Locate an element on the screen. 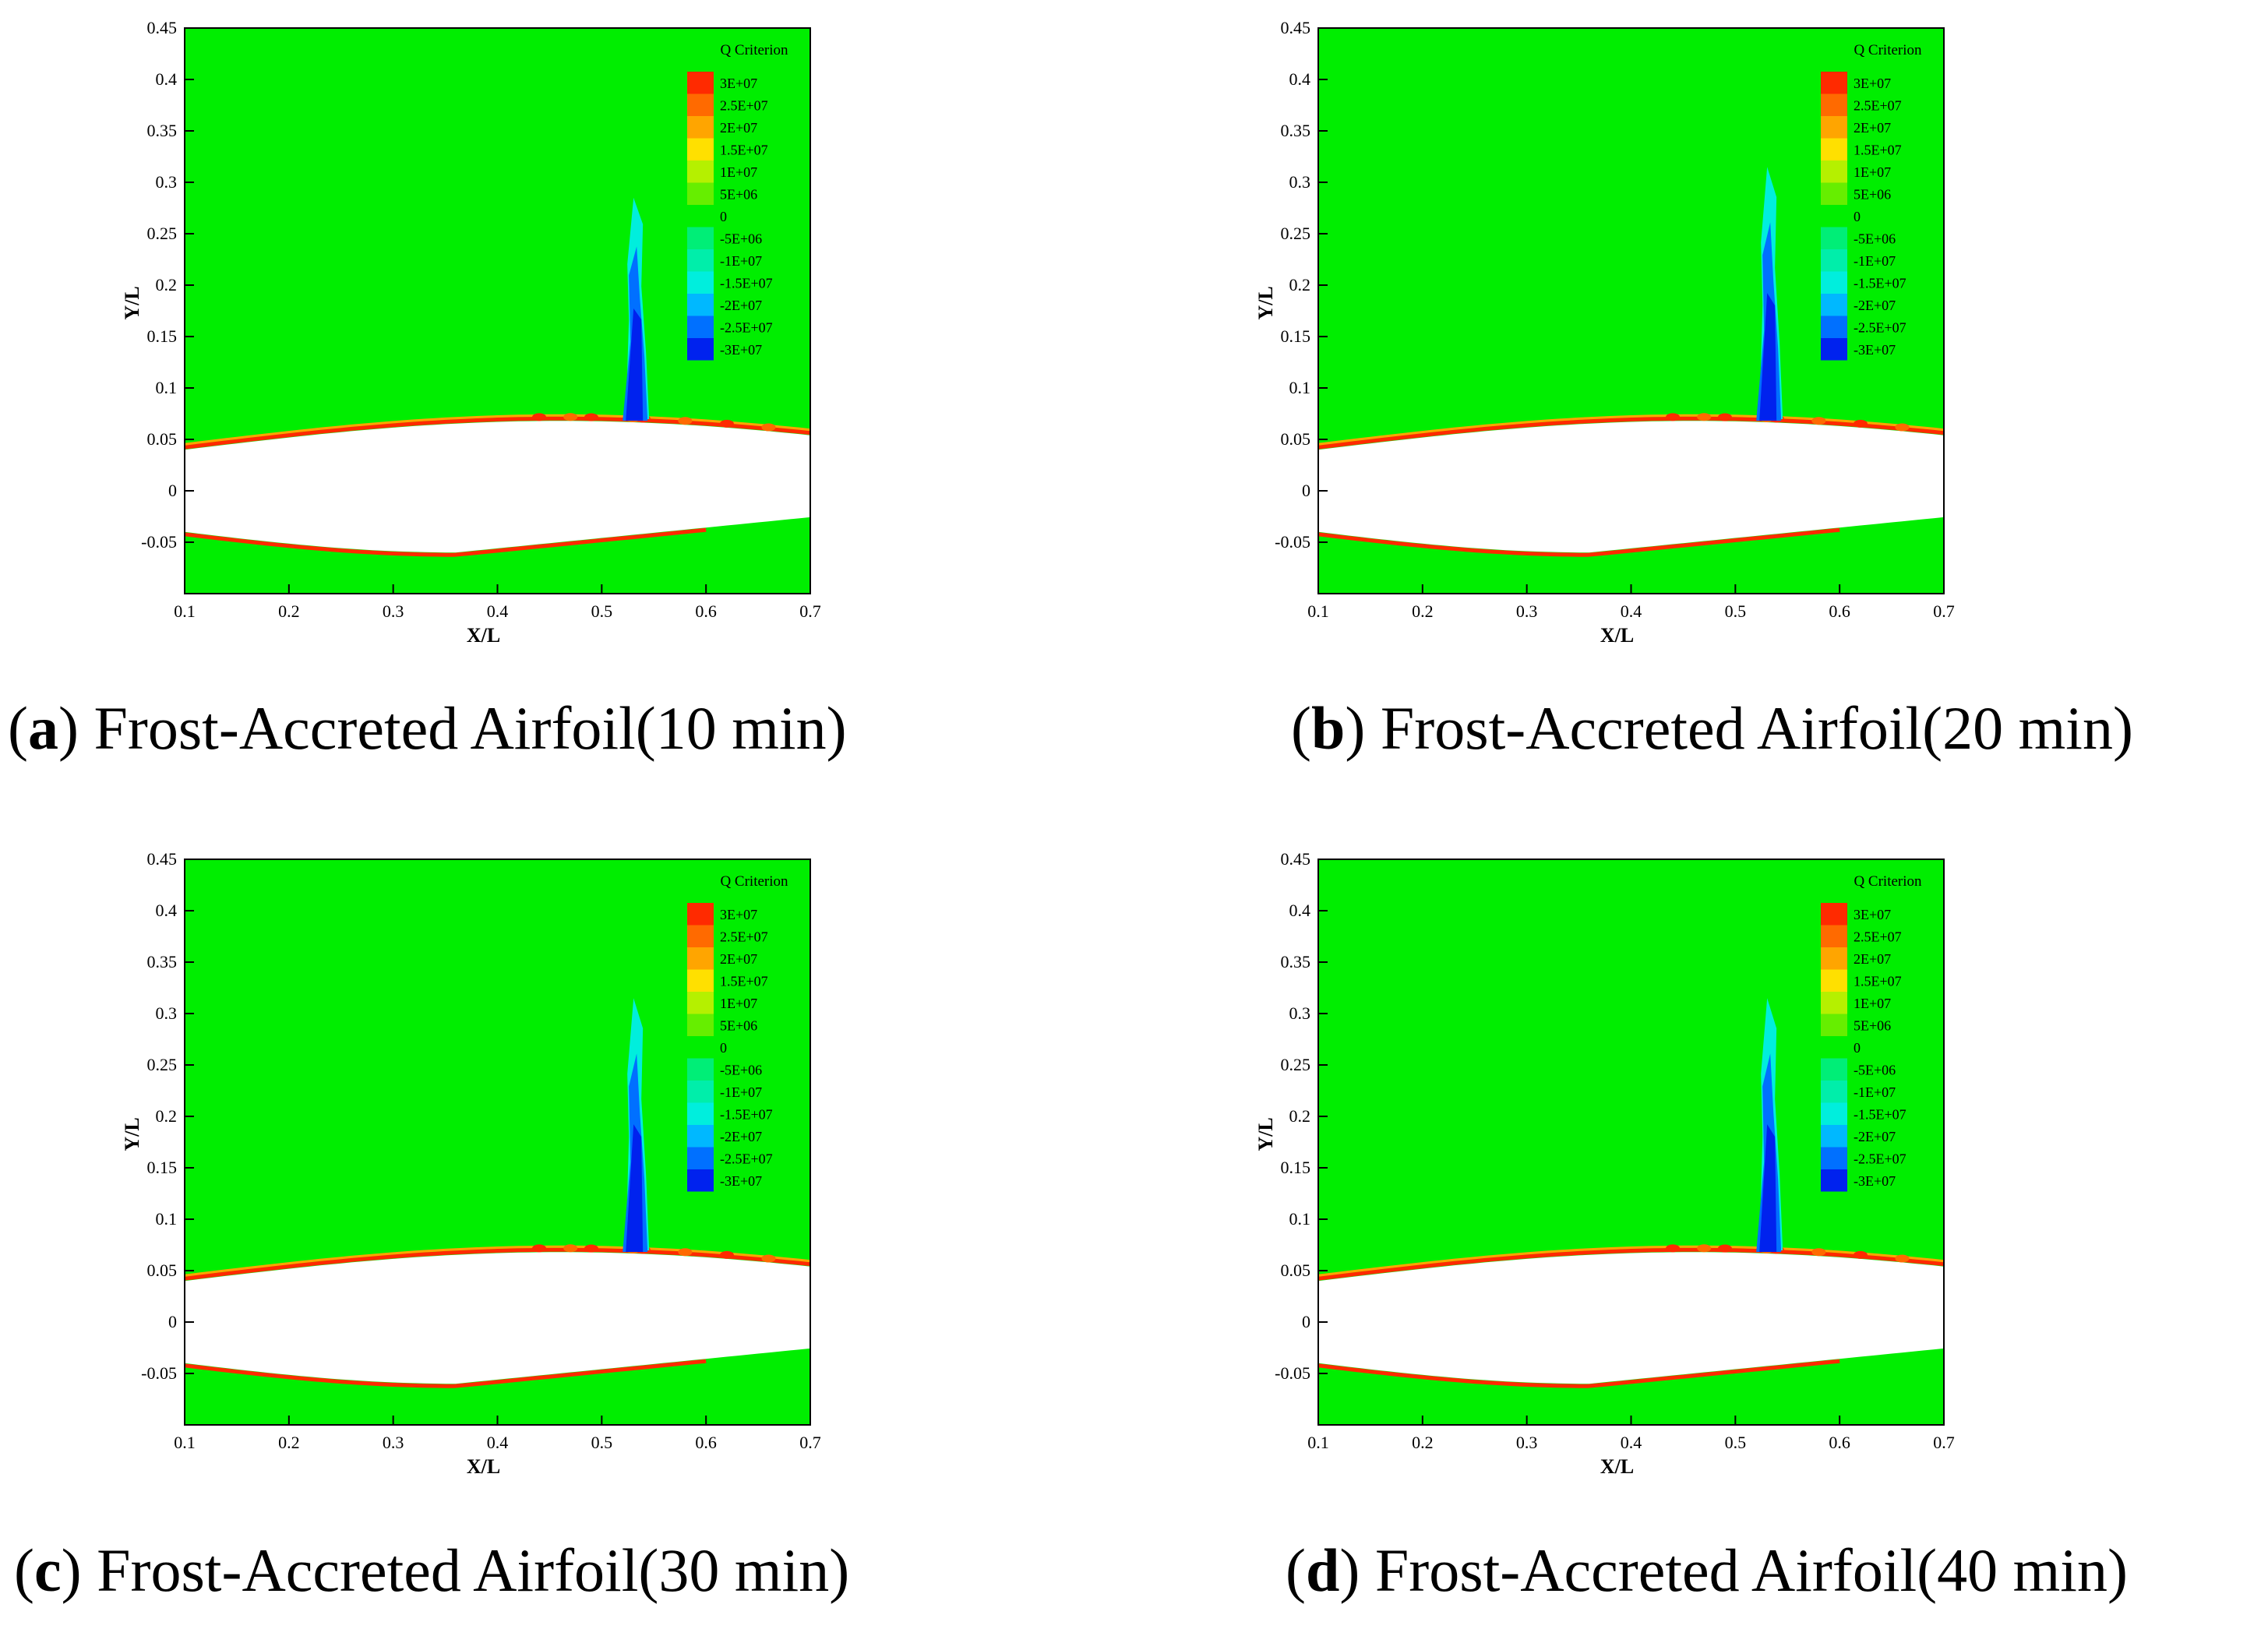 The height and width of the screenshot is (1636, 2268). legend-label: -5E+06 is located at coordinates (741, 1071).